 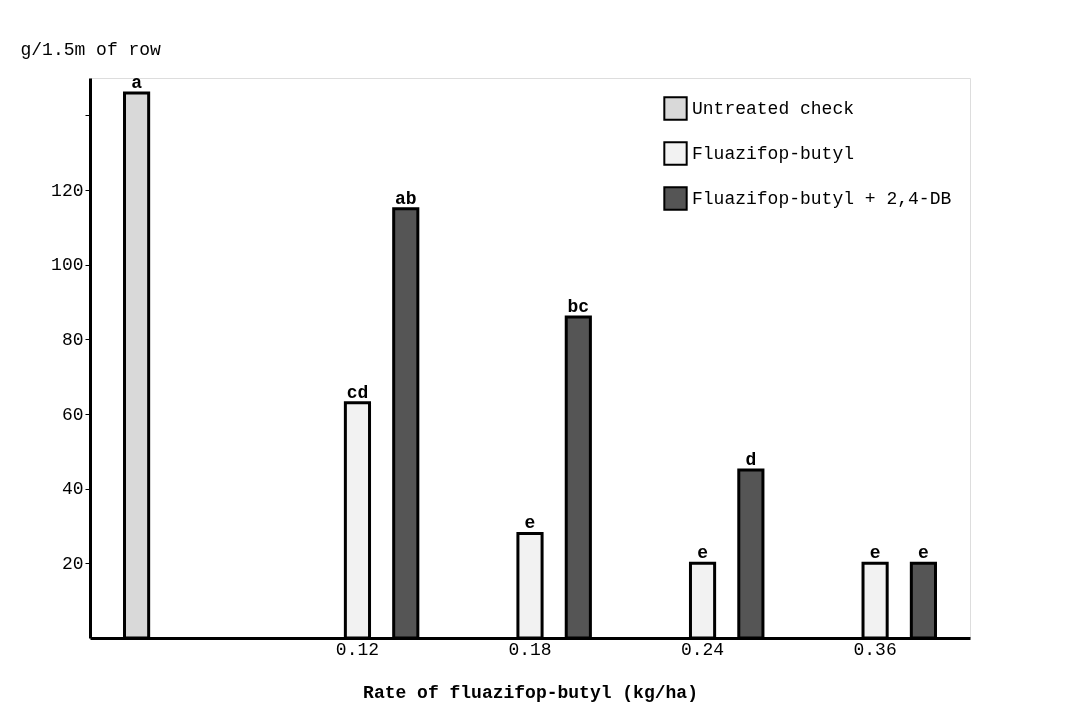 What do you see at coordinates (751, 460) in the screenshot?
I see `data-label: d` at bounding box center [751, 460].